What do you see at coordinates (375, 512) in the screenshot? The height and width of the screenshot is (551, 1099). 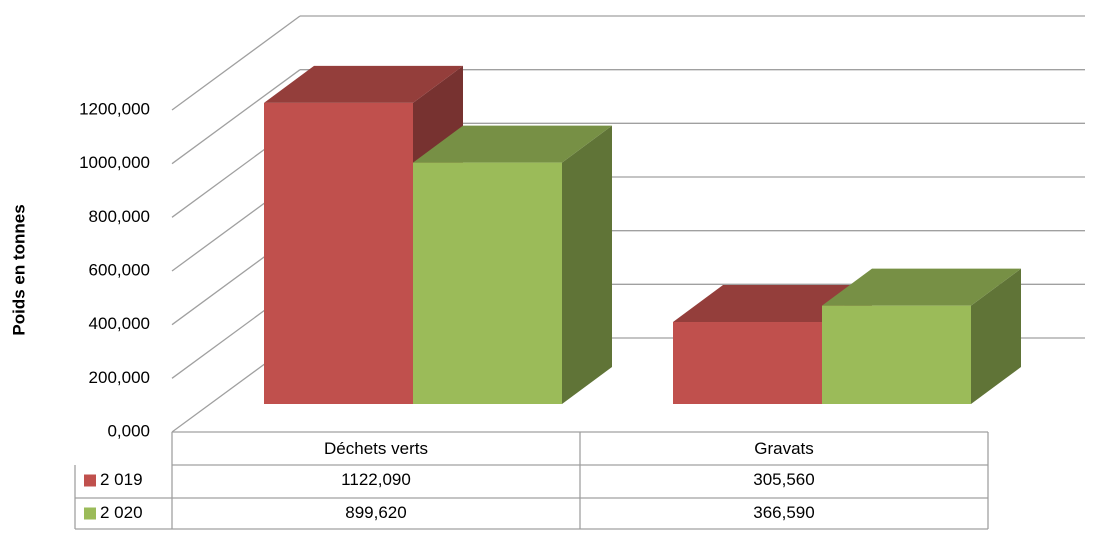 I see `data-label: 899,620` at bounding box center [375, 512].